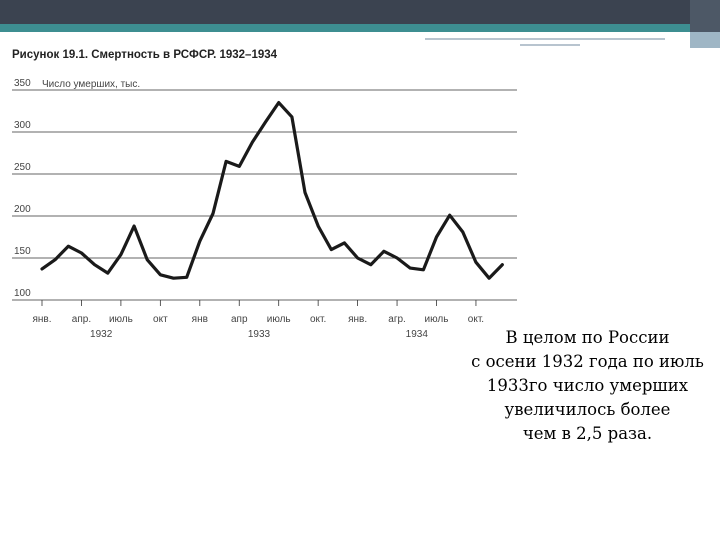 The image size is (720, 540). What do you see at coordinates (550, 45) in the screenshot?
I see `decor-line-short` at bounding box center [550, 45].